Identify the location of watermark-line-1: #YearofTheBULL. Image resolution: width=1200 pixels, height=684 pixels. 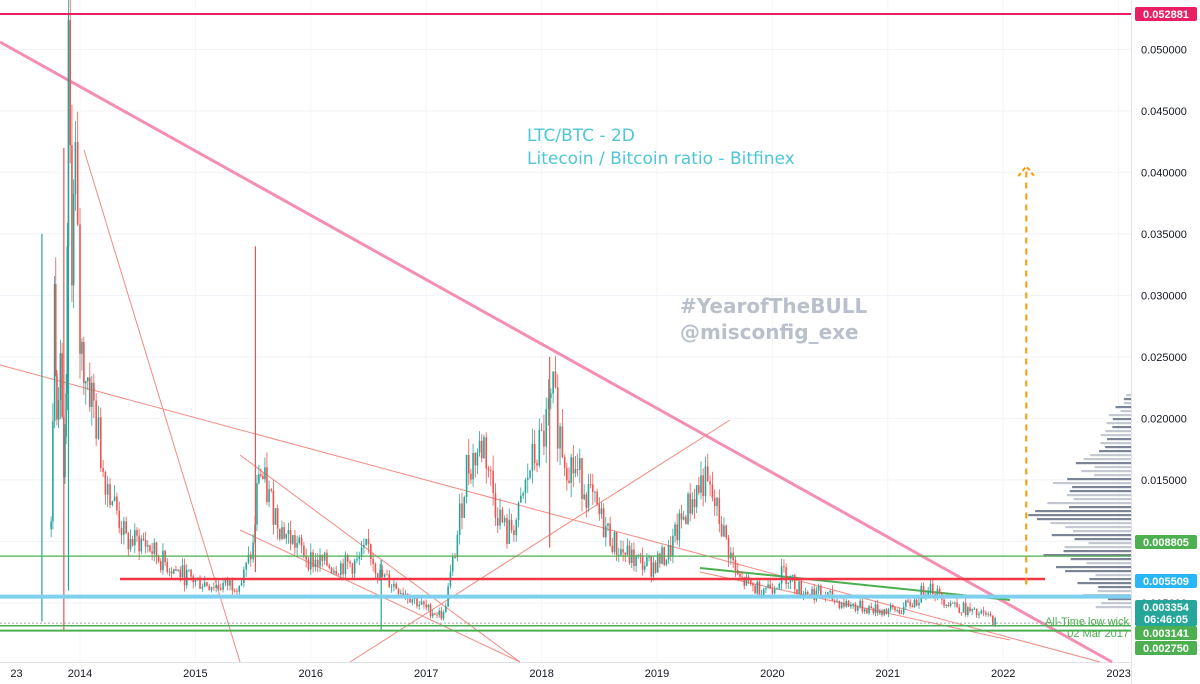
(773, 306).